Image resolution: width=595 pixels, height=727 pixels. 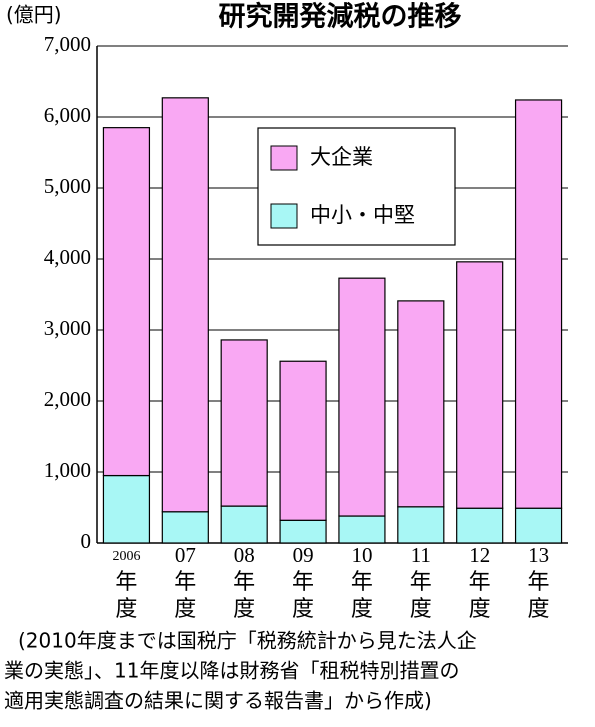 I want to click on y-axis-label: (億円), so click(x=34, y=15).